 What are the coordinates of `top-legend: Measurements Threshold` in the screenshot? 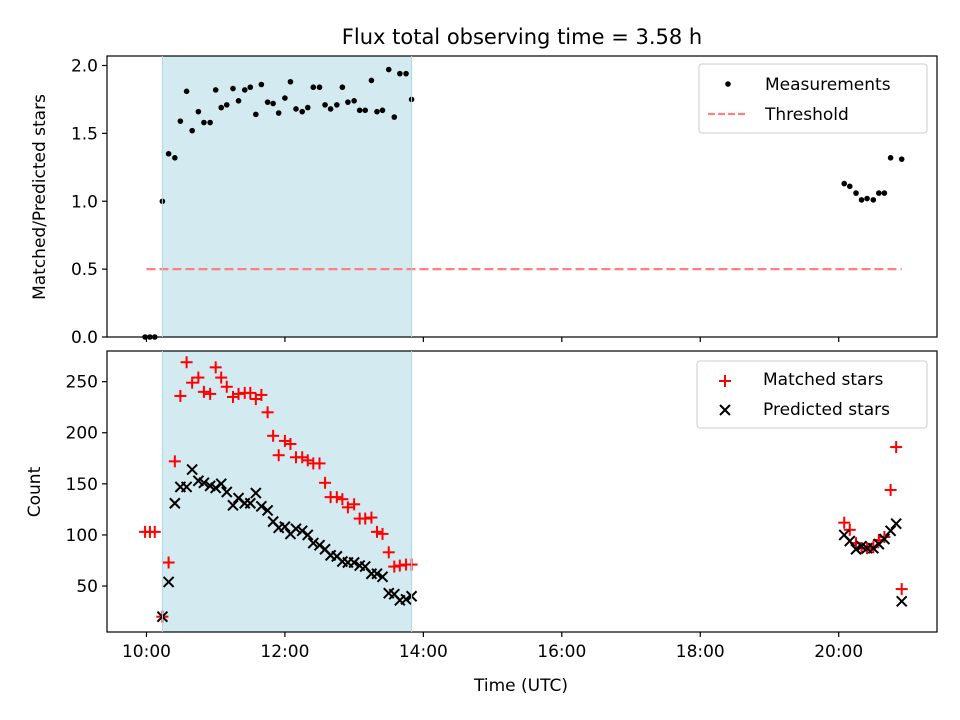 It's located at (813, 98).